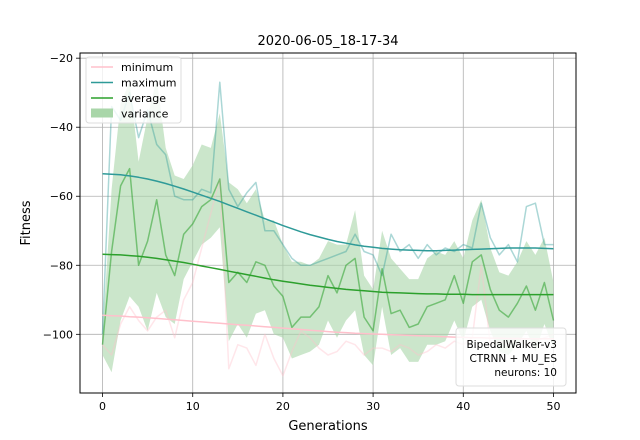  I want to click on y-tick-label: −100, so click(58, 334).